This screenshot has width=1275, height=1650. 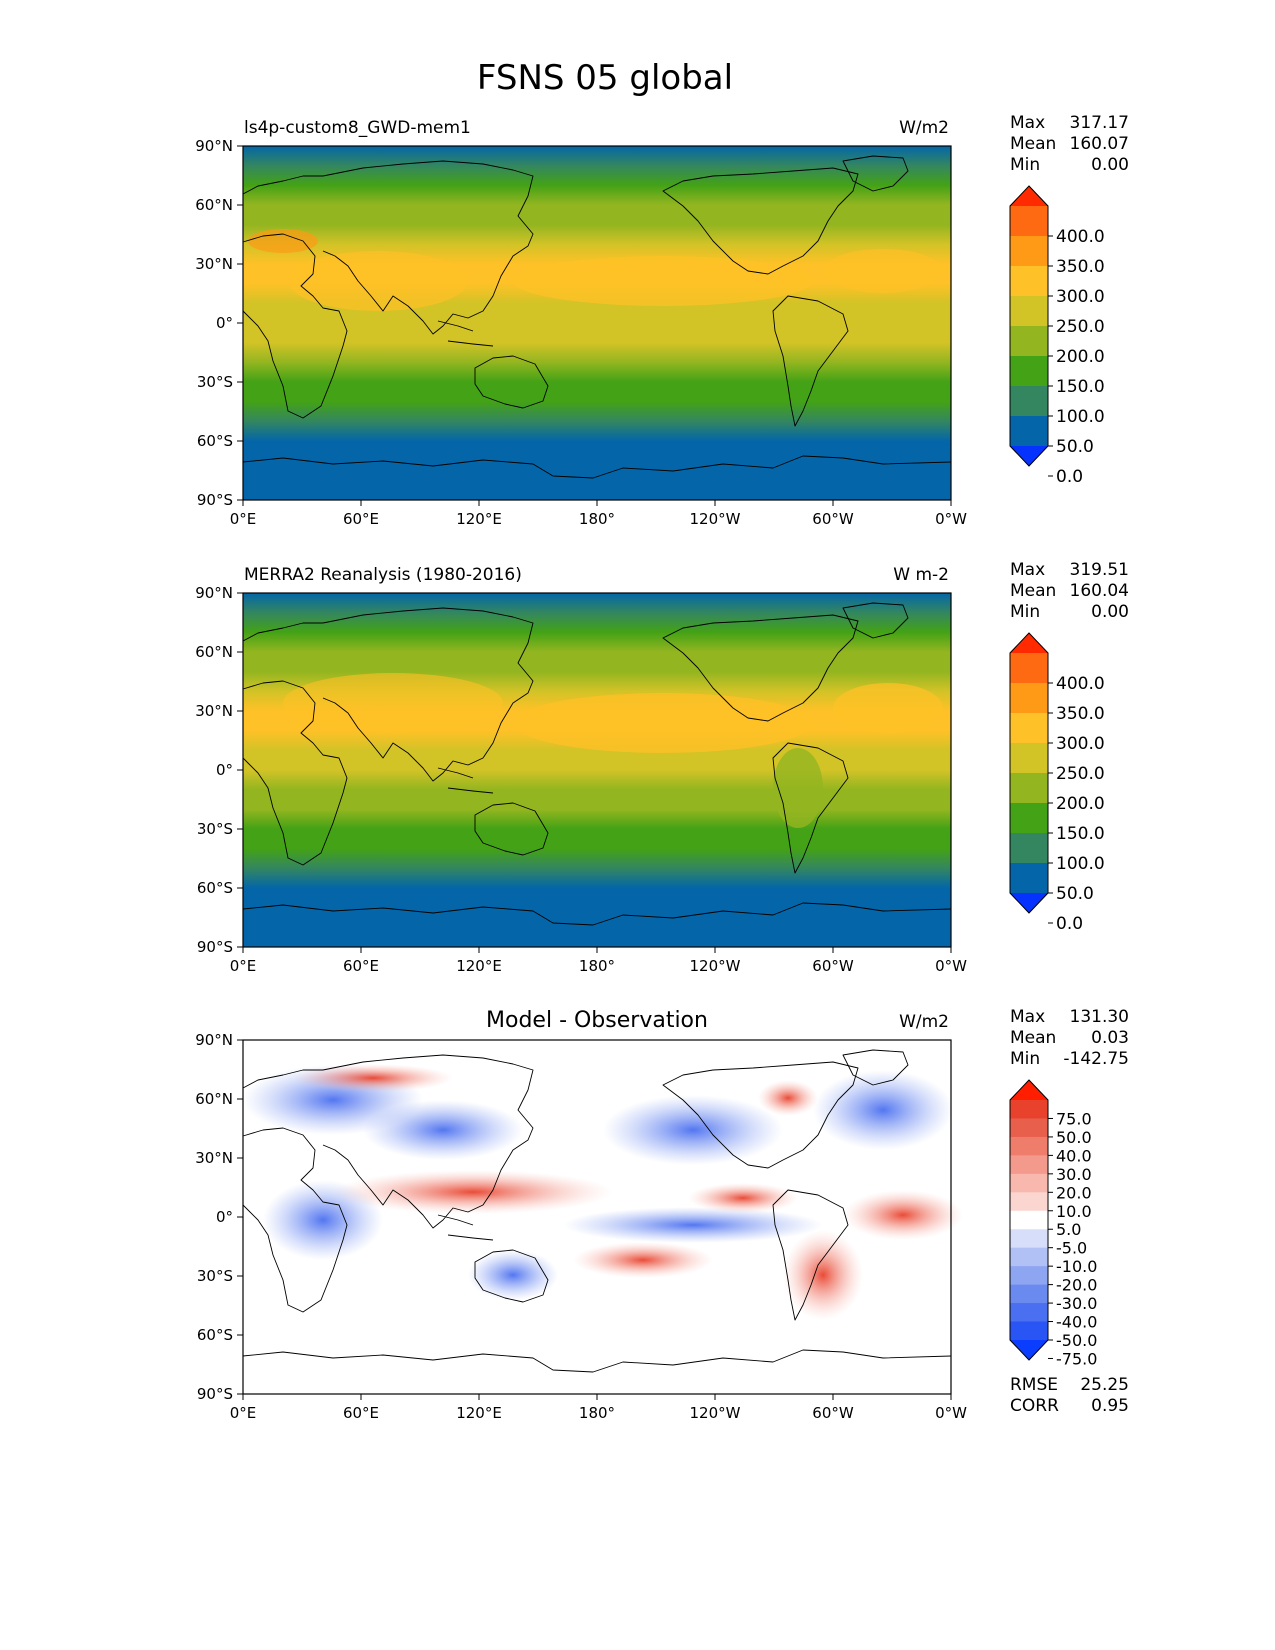 I want to click on panel-test-units: W/m2, so click(x=924, y=128).